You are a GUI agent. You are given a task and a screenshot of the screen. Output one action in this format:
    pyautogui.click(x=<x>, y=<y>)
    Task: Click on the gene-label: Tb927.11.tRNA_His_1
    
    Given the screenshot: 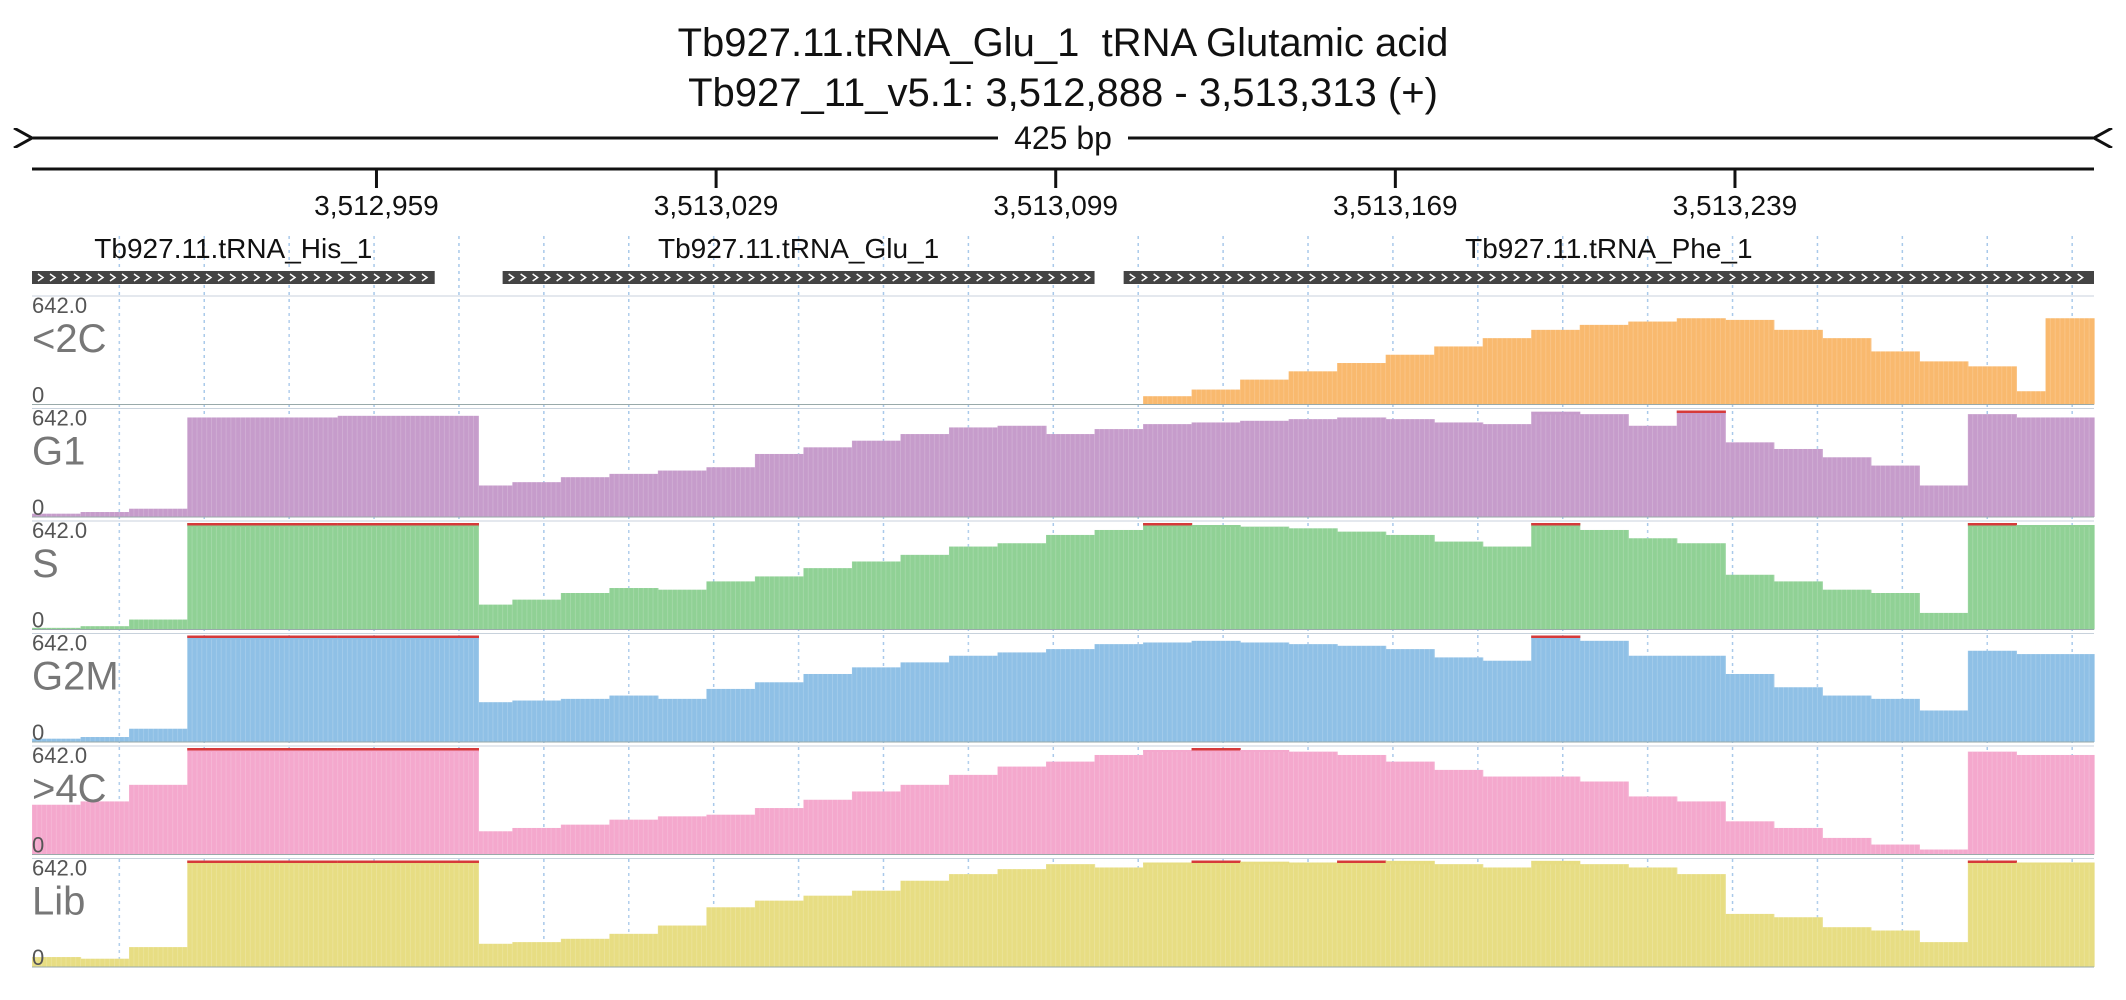 What is the action you would take?
    pyautogui.click(x=233, y=248)
    